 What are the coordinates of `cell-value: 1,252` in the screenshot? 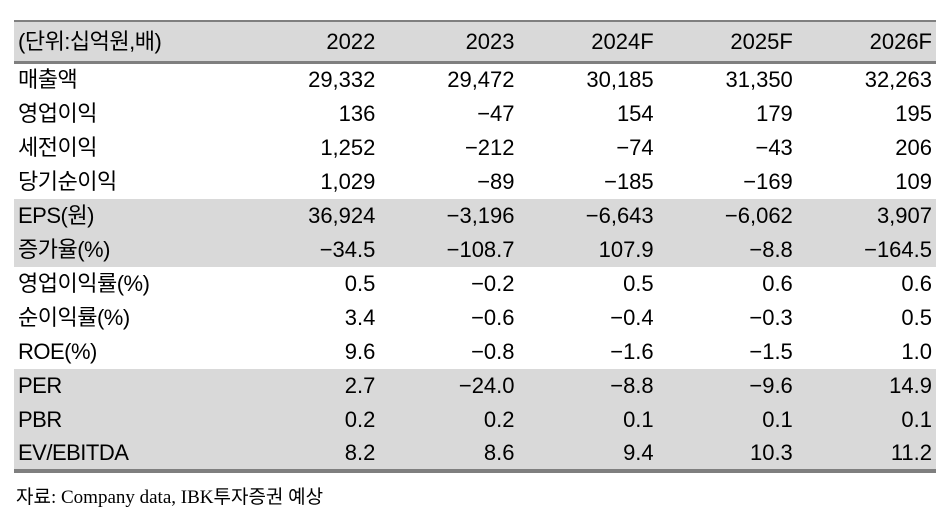 It's located at (348, 147).